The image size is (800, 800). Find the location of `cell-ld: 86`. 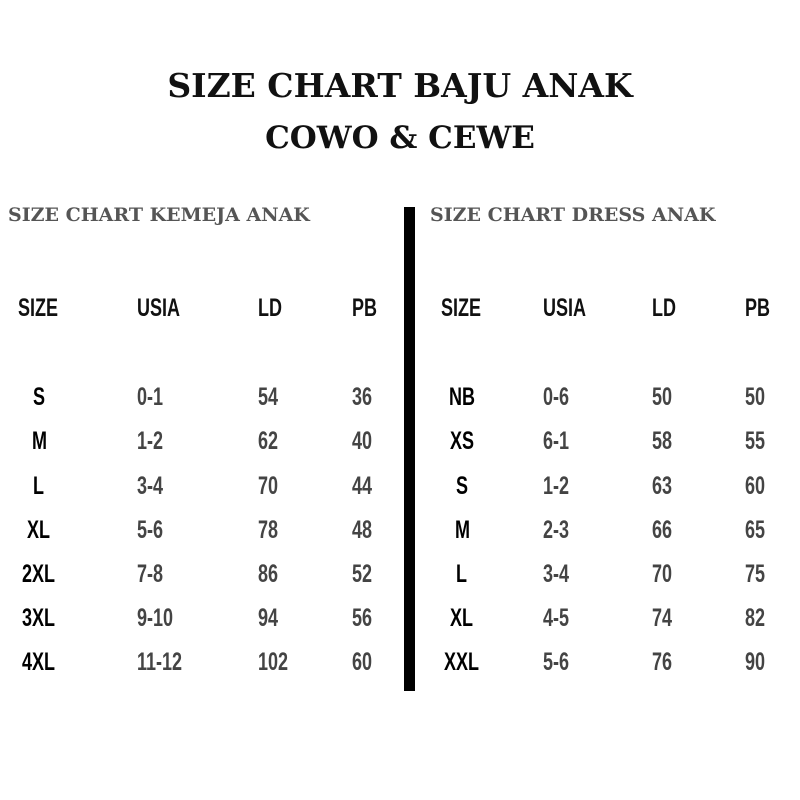

cell-ld: 86 is located at coordinates (268, 574).